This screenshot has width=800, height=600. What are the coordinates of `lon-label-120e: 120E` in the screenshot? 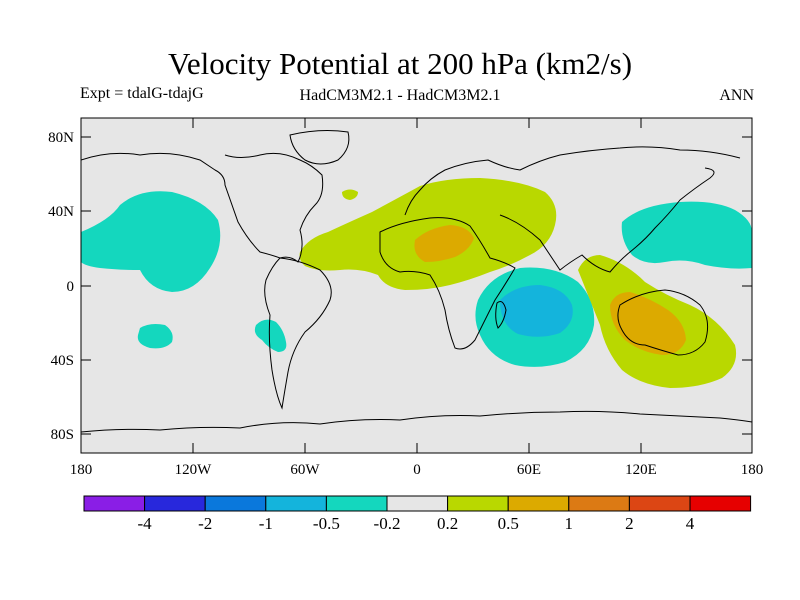 It's located at (641, 470).